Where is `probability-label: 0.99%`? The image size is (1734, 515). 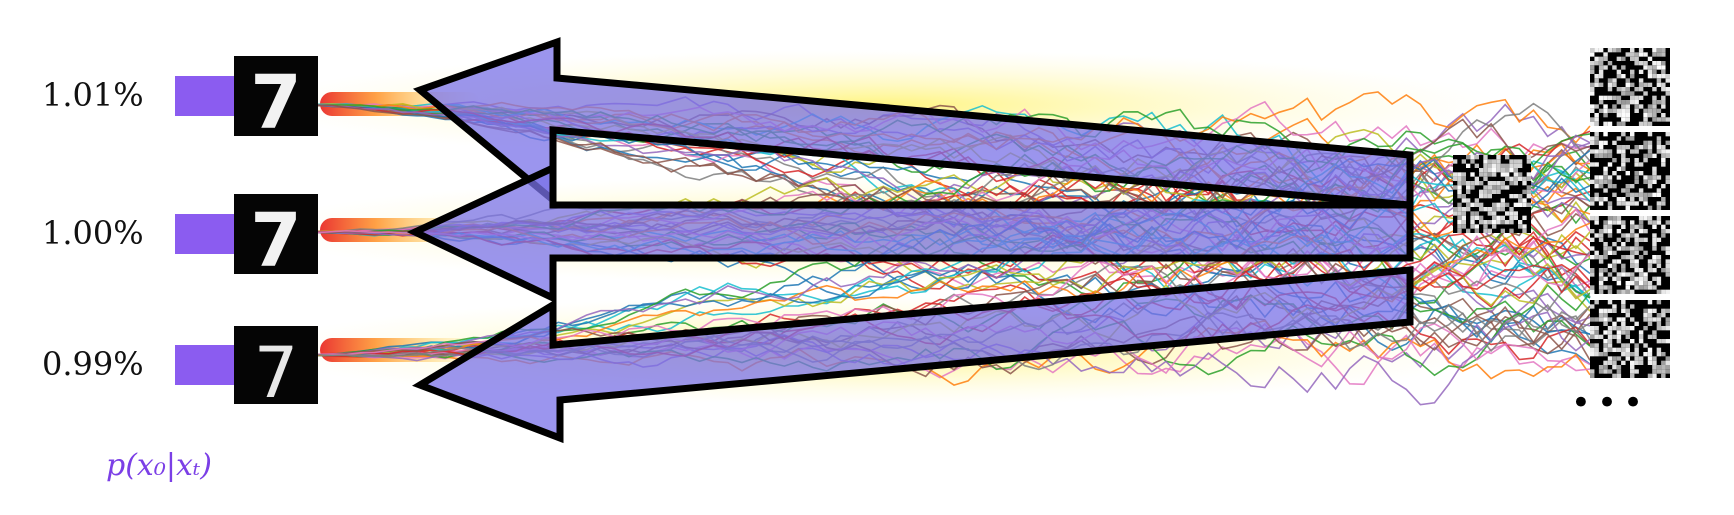 probability-label: 0.99% is located at coordinates (93, 364).